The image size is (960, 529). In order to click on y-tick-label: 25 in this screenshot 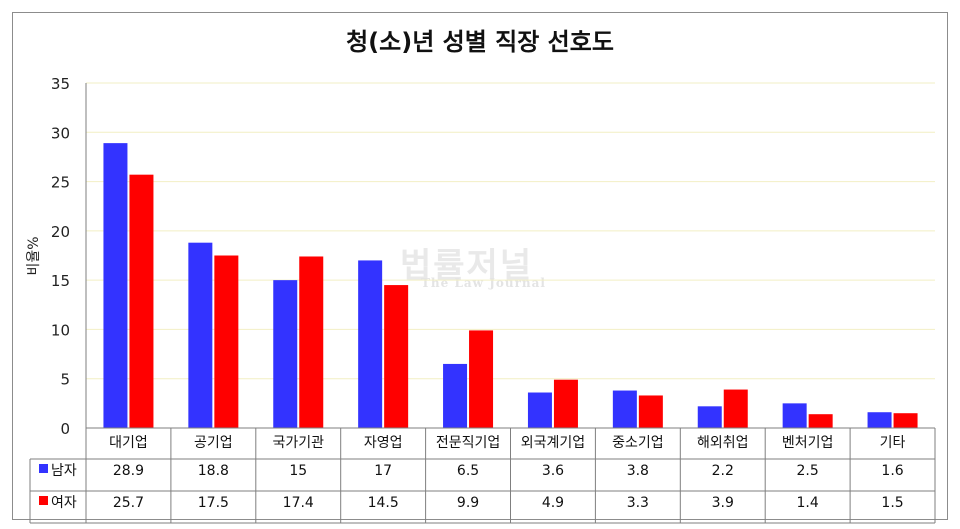, I will do `click(60, 183)`.